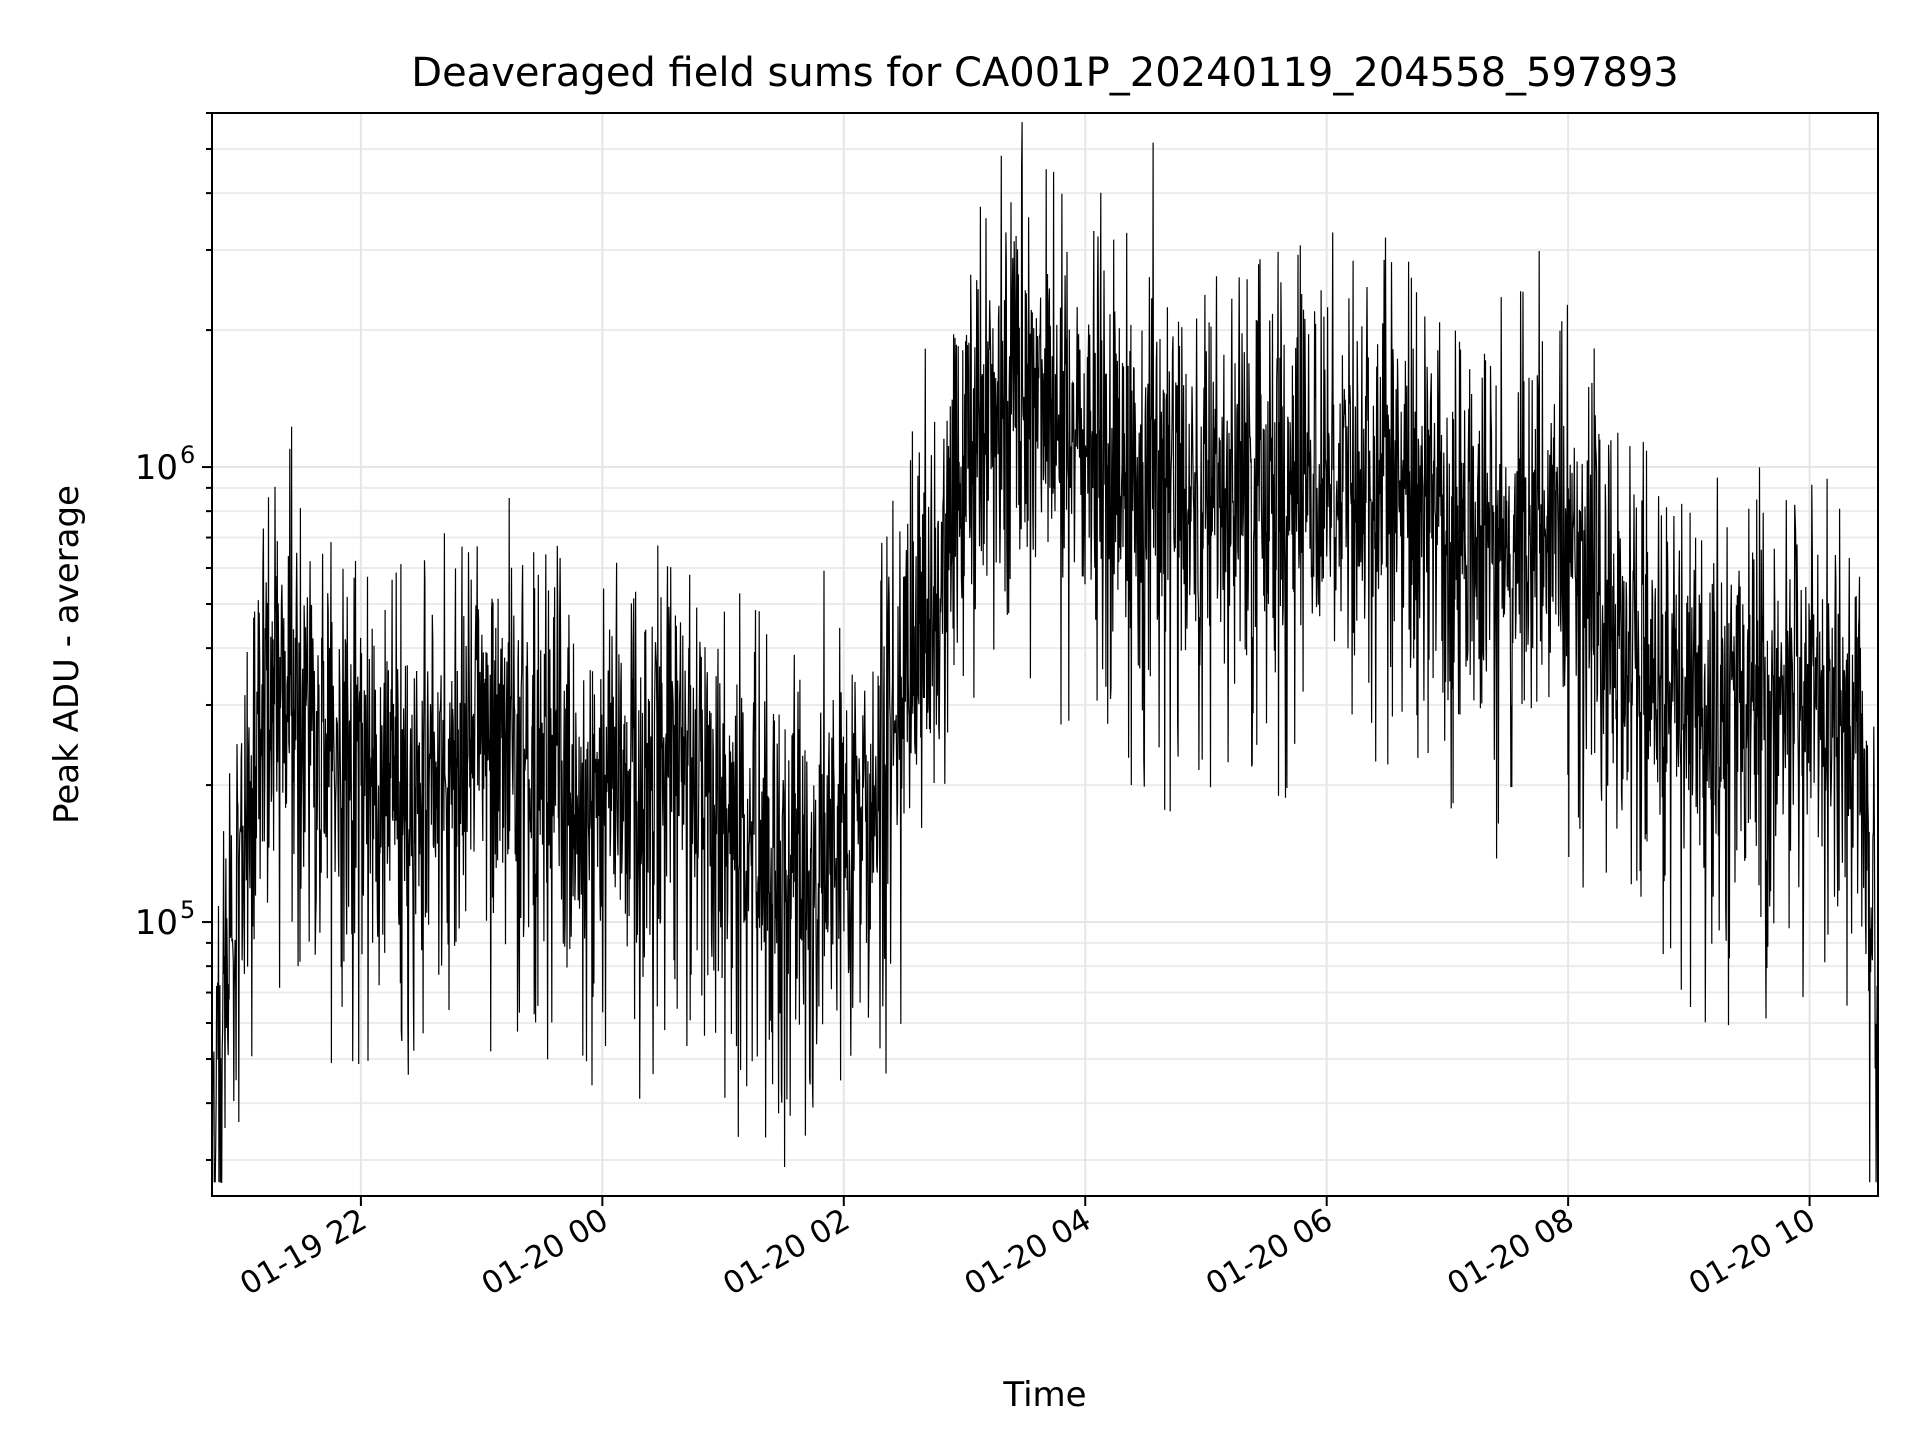 This screenshot has height=1440, width=1920. What do you see at coordinates (1510, 1252) in the screenshot?
I see `x-tick-label: 01-20 08` at bounding box center [1510, 1252].